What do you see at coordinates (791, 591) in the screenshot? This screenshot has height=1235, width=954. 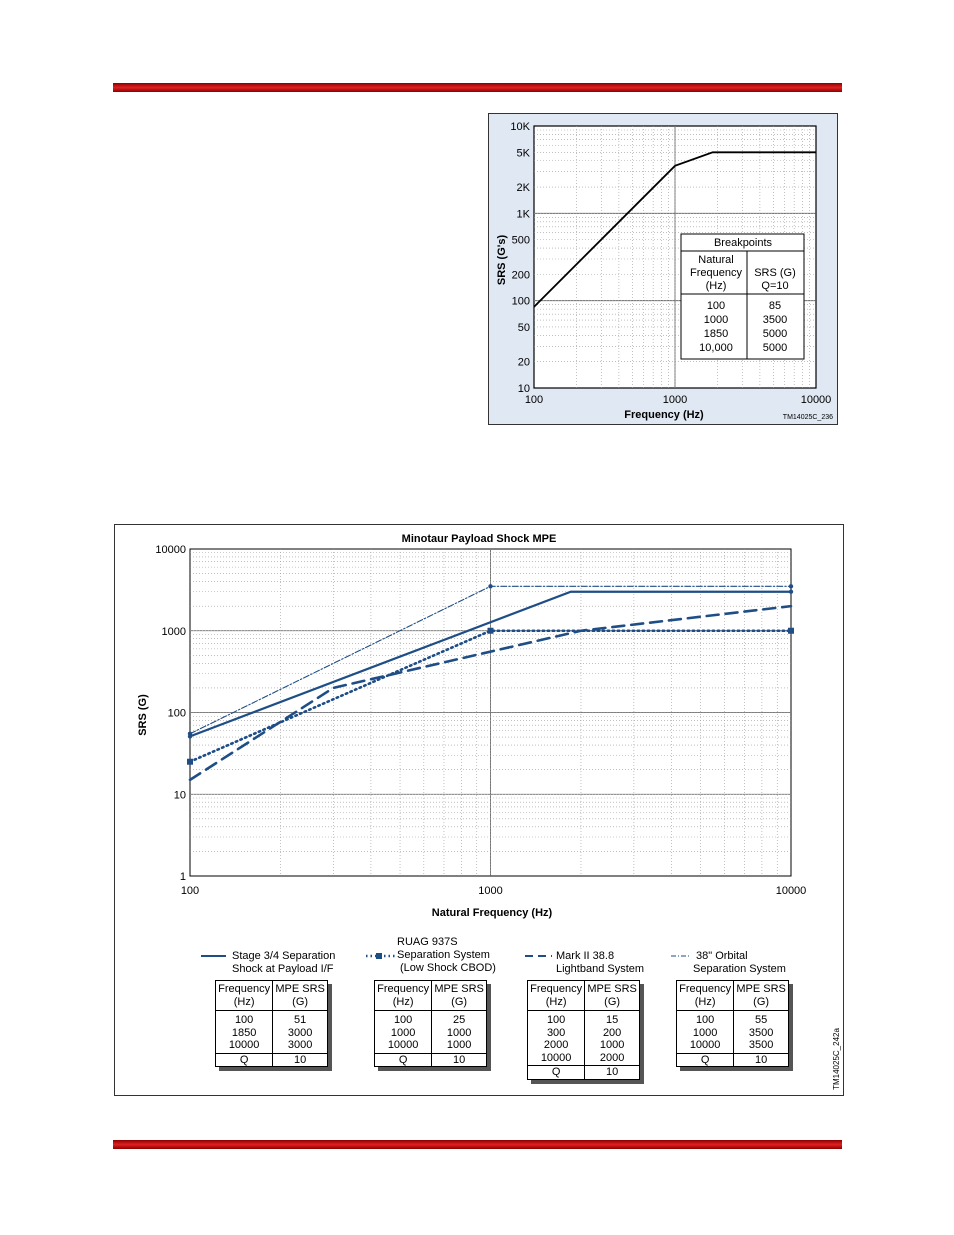 I see `series-point-solid` at bounding box center [791, 591].